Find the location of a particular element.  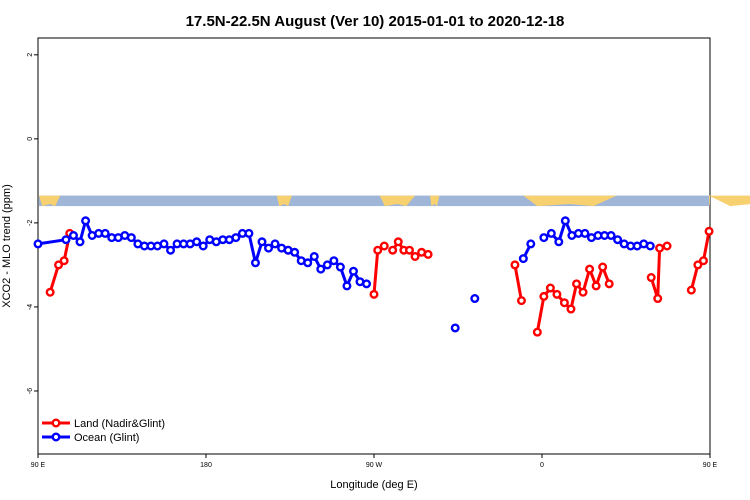

legend-land-label: Land (Nadir&Glint) is located at coordinates (119, 424).